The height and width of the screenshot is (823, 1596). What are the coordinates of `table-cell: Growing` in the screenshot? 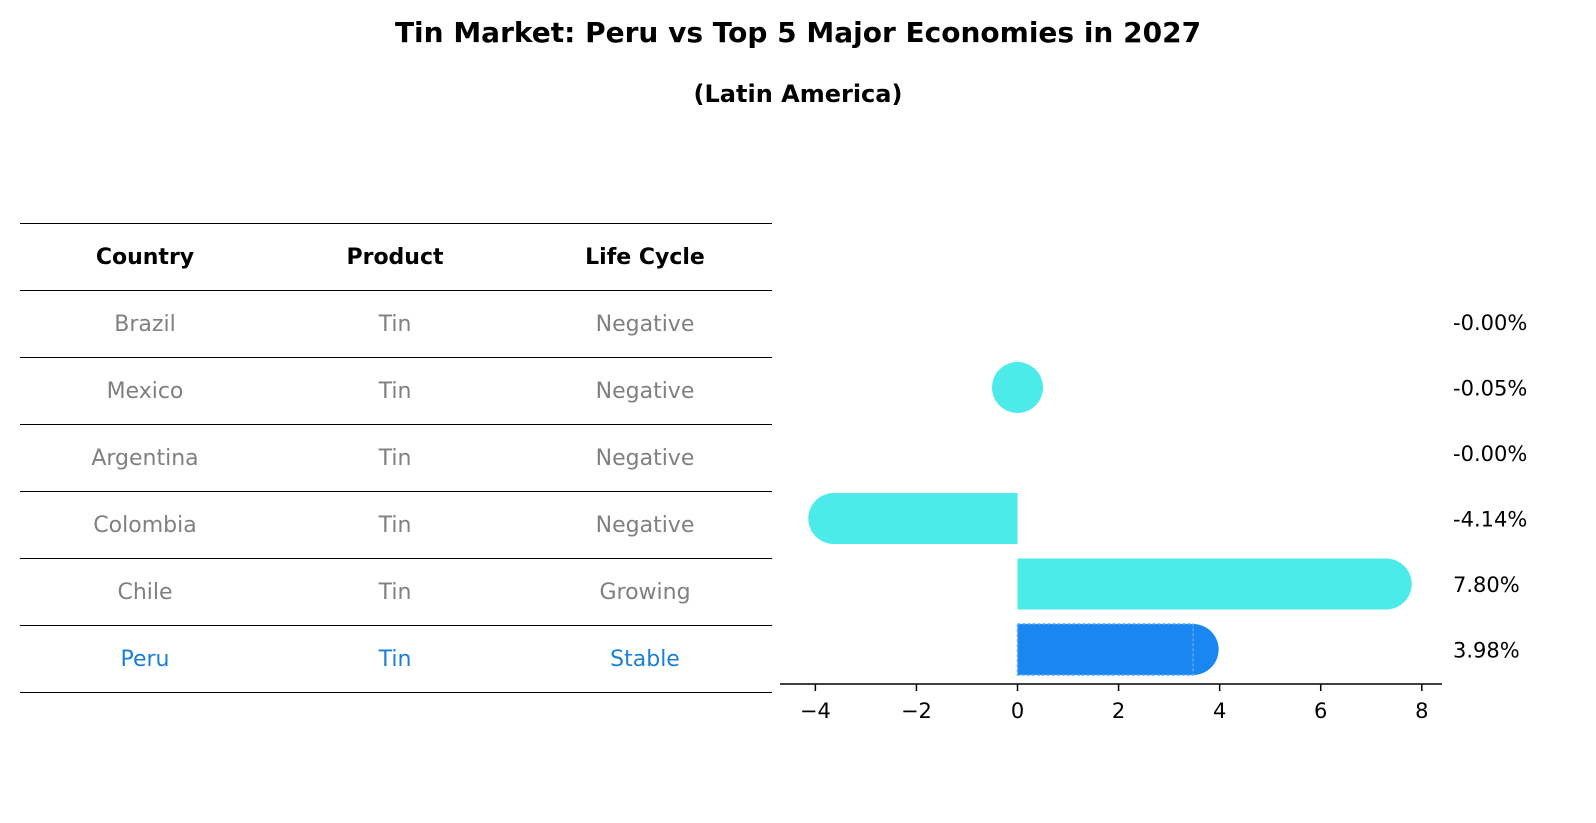 It's located at (645, 592).